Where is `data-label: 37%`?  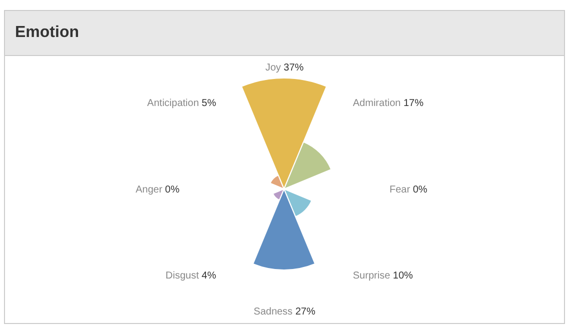
data-label: 37% is located at coordinates (294, 68).